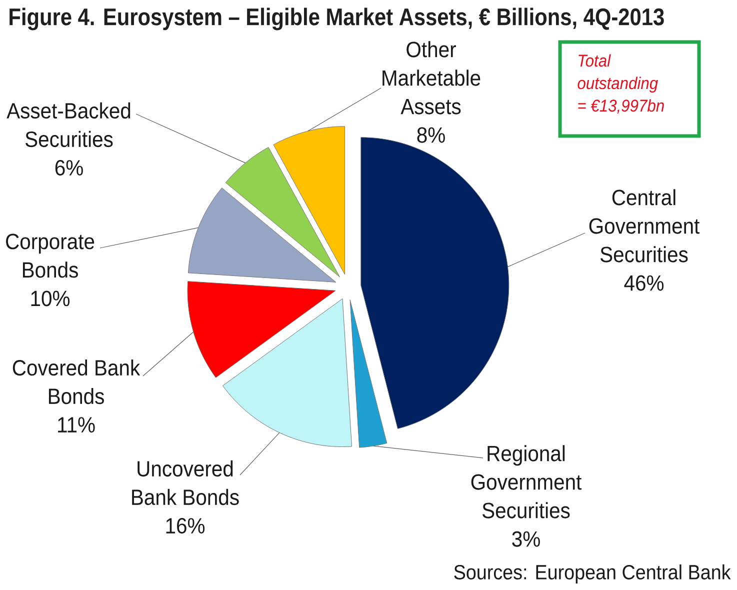 The height and width of the screenshot is (590, 737). Describe the element at coordinates (50, 298) in the screenshot. I see `data-label: 10%` at that location.